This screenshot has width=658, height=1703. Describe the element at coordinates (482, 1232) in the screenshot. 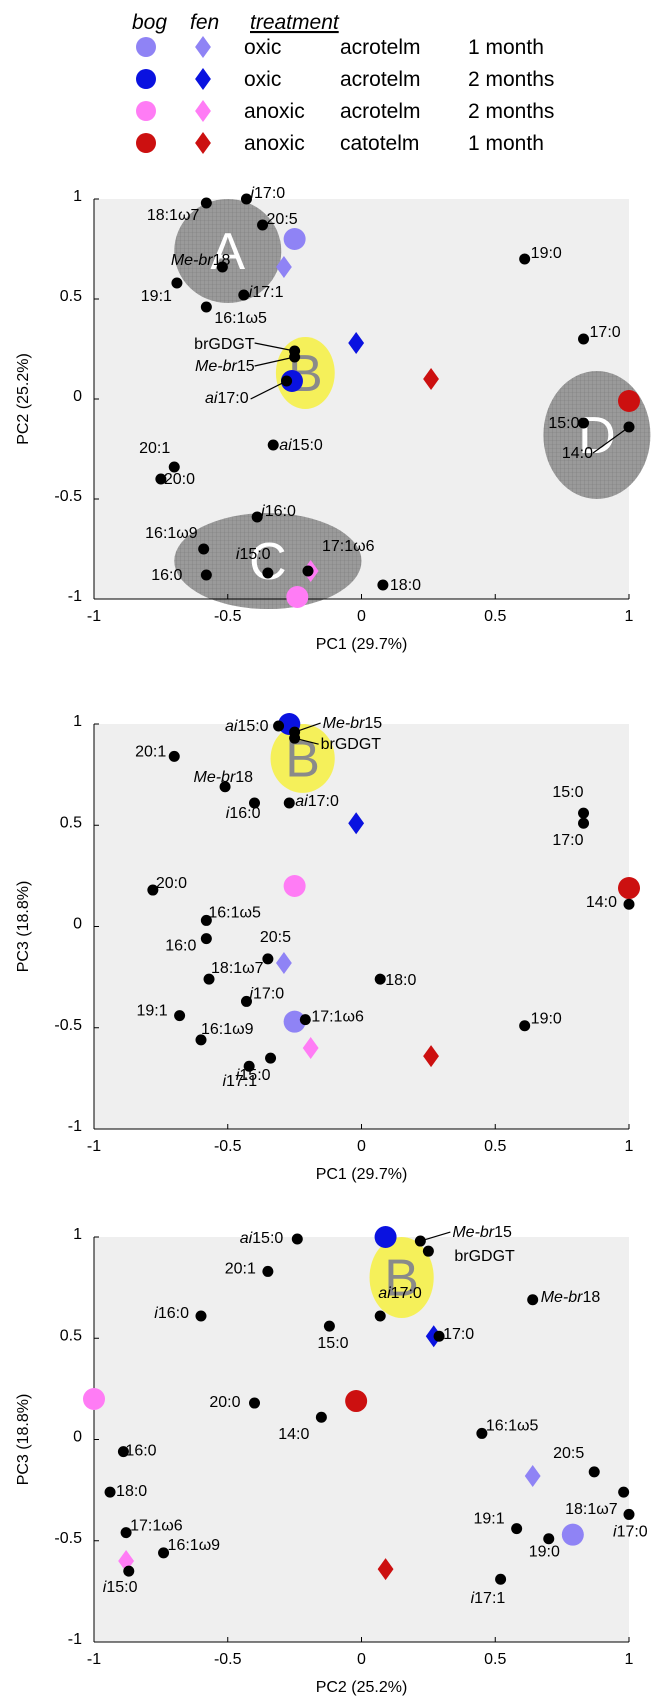

I see `lipid-label-me-br15: Me-br15` at that location.